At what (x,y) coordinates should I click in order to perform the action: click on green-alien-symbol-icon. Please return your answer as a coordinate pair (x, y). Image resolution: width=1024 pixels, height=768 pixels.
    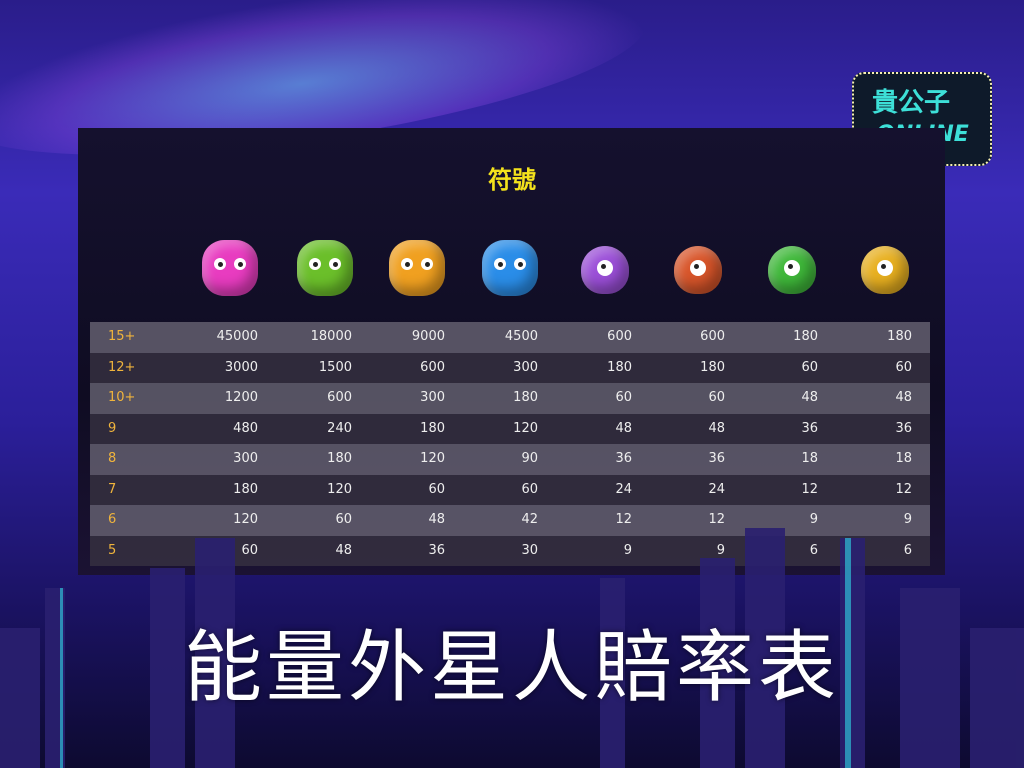
    Looking at the image, I should click on (325, 268).